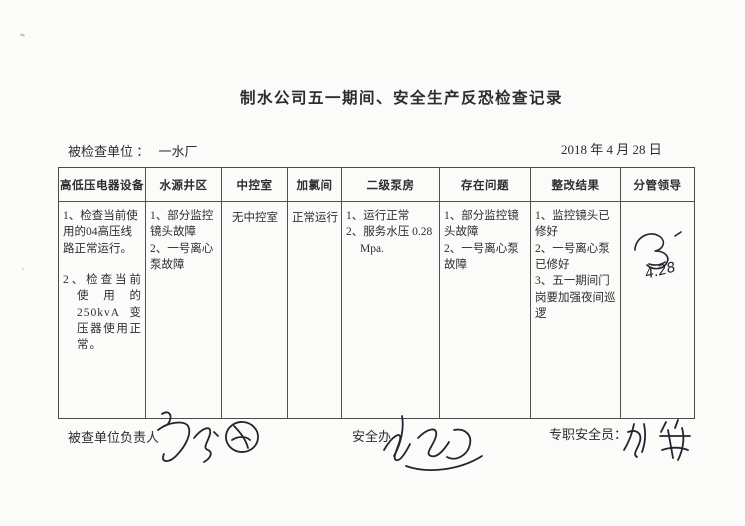 The width and height of the screenshot is (745, 526). Describe the element at coordinates (575, 297) in the screenshot. I see `cell-text: 3、五一期间门岗要加强夜间巡逻` at that location.